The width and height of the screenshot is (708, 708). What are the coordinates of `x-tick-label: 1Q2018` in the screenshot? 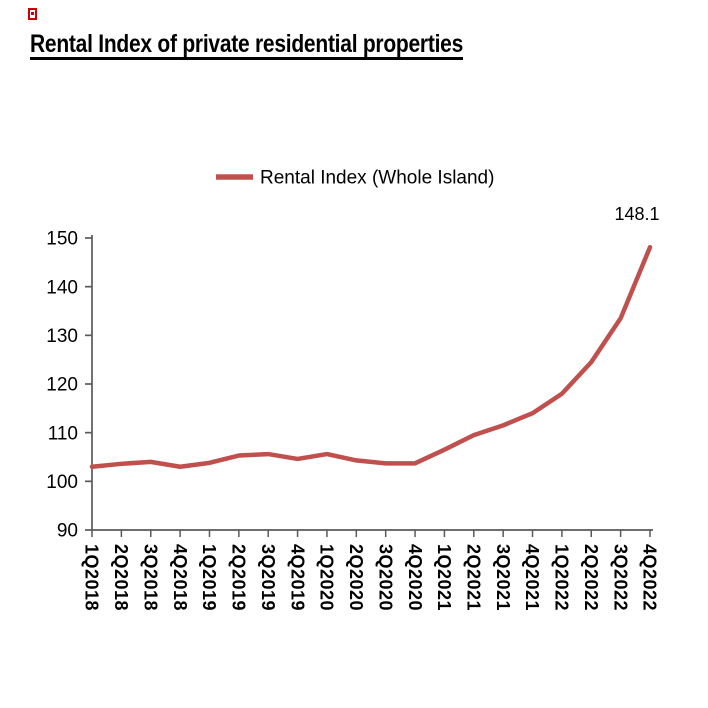 It's located at (92, 577).